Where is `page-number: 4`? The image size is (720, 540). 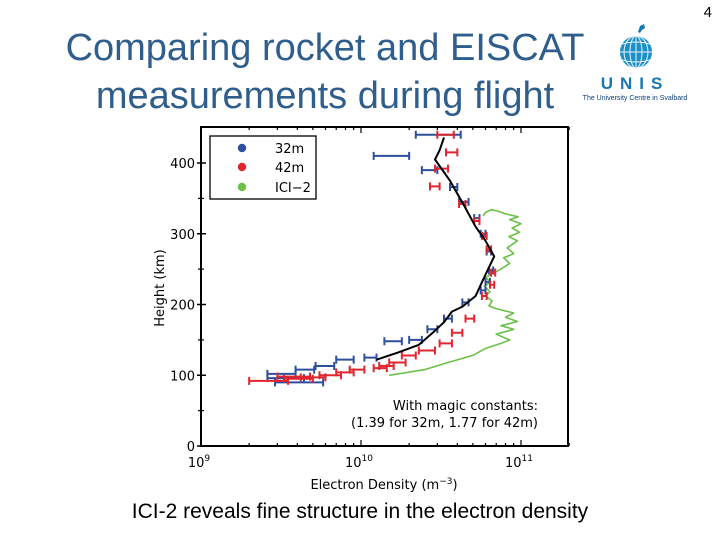
page-number: 4 is located at coordinates (707, 12).